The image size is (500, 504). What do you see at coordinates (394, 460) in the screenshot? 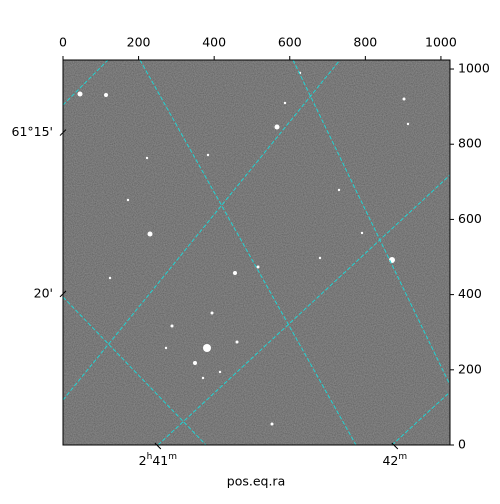
I see `ra-tick-label: 42m` at bounding box center [394, 460].